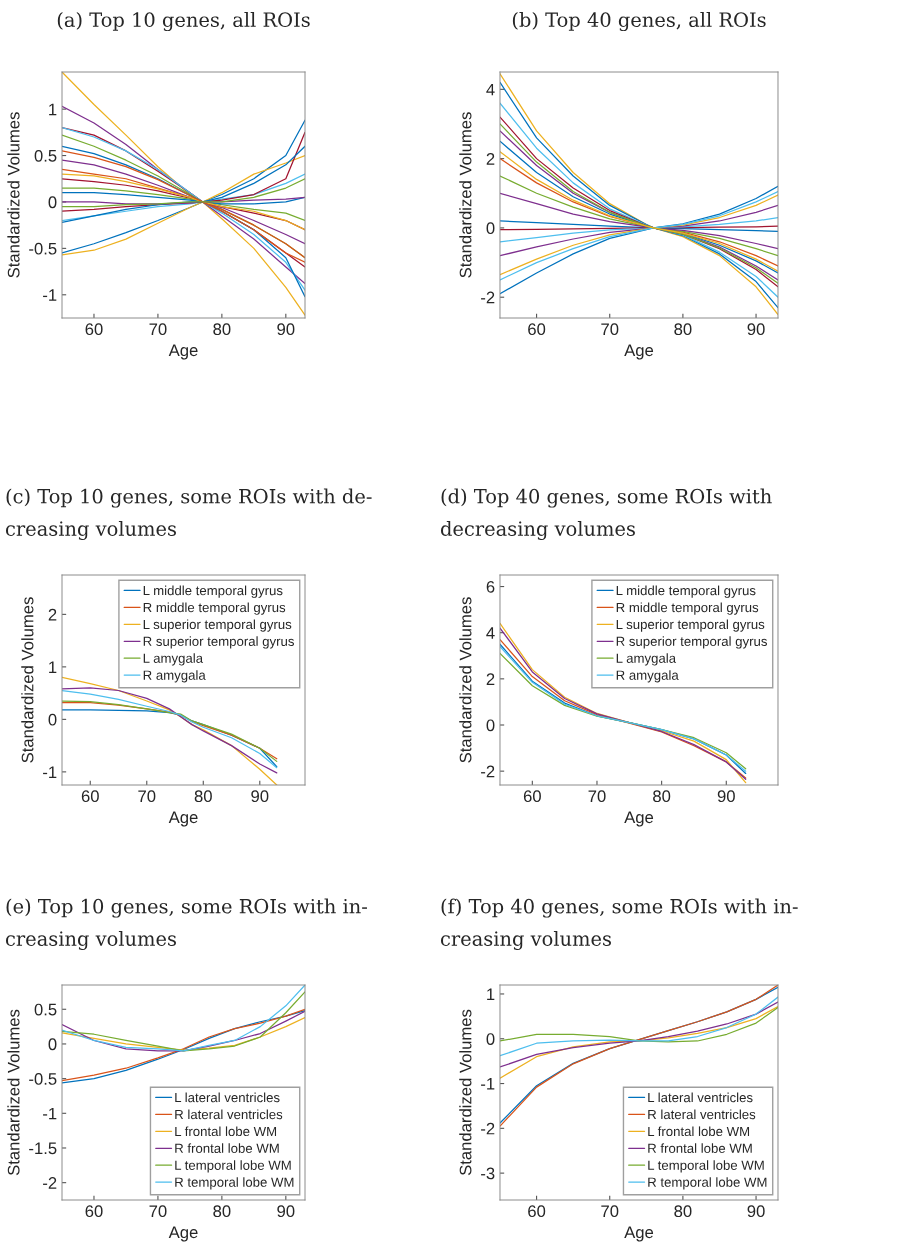  I want to click on chart-title: (a) Top 10 genes, all ROIs, so click(183, 22).